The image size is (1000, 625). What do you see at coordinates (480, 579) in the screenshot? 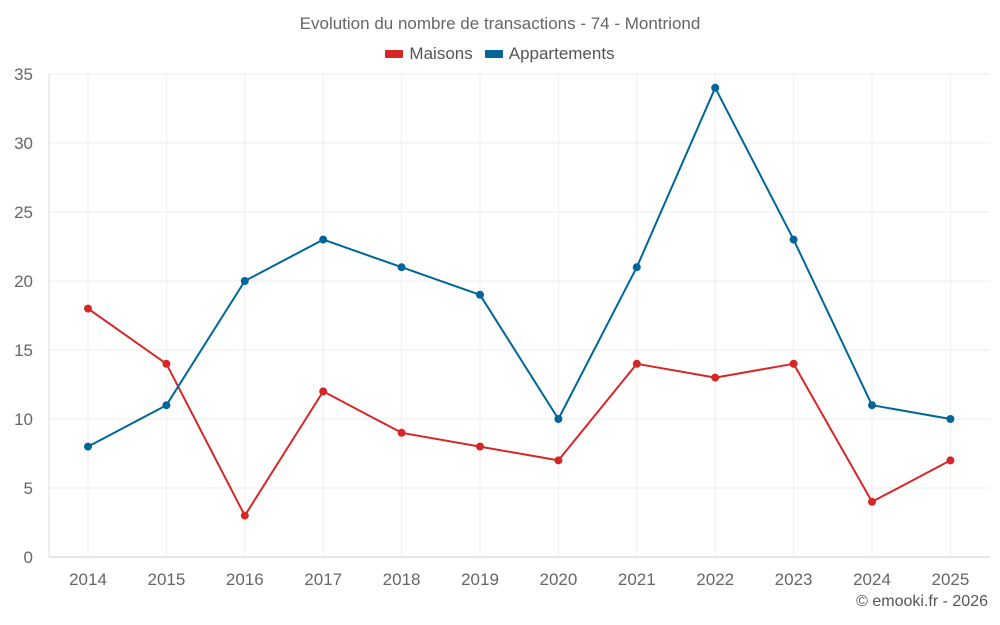
I see `x-tick-label: 2019` at bounding box center [480, 579].